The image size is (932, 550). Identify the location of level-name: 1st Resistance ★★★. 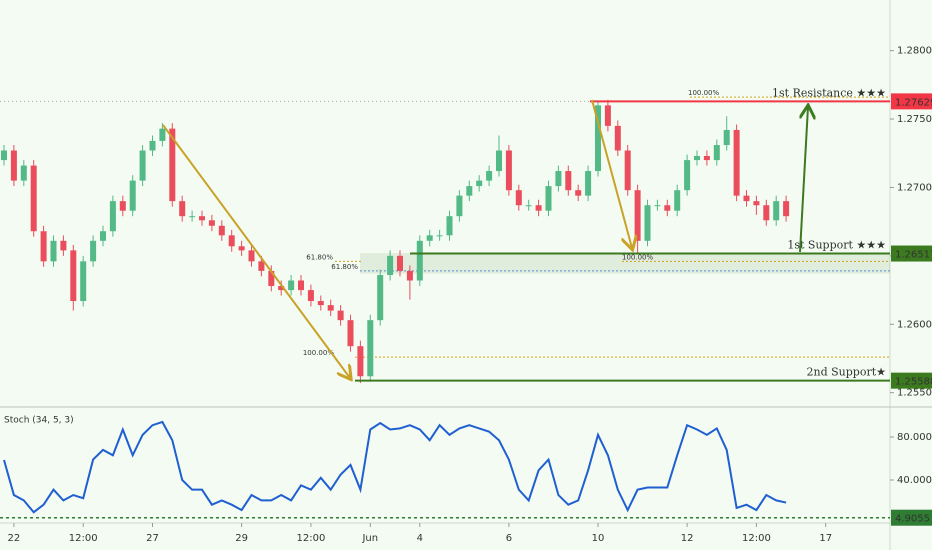
(829, 92).